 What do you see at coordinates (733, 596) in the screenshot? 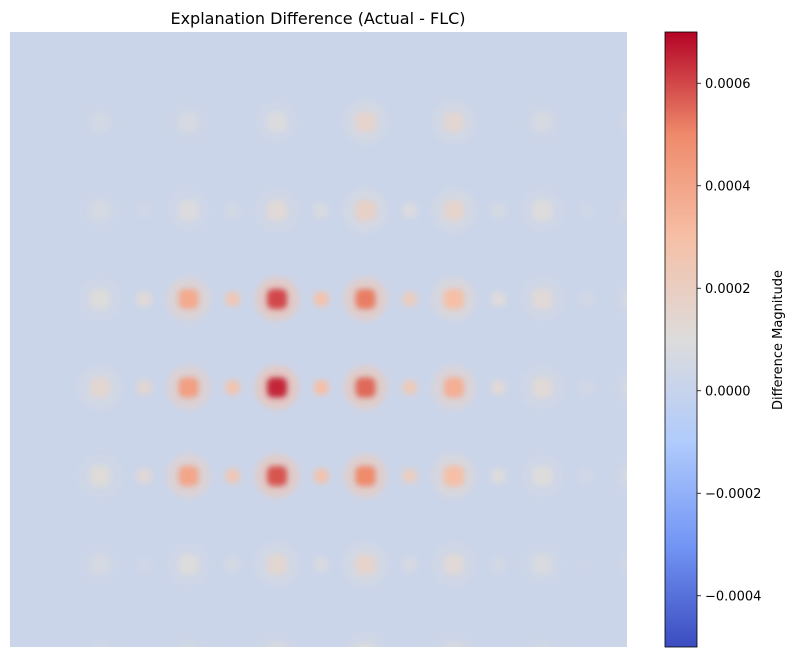
I see `colorbar-tick-label: −0.0004` at bounding box center [733, 596].